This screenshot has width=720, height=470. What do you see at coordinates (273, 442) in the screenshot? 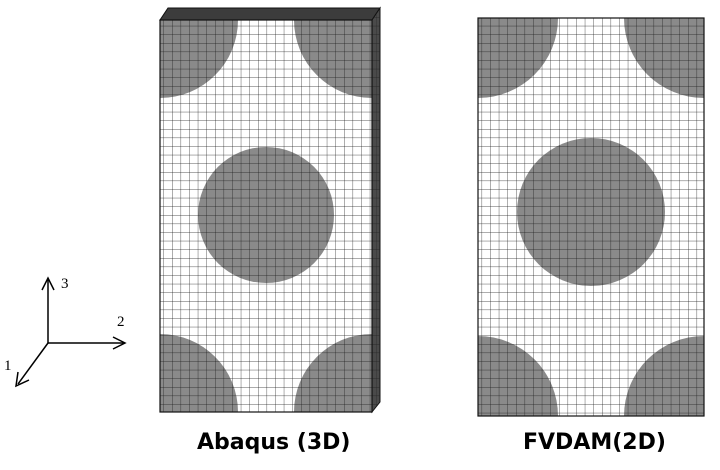
I see `abaqus-caption: Abaqus (3D)` at bounding box center [273, 442].